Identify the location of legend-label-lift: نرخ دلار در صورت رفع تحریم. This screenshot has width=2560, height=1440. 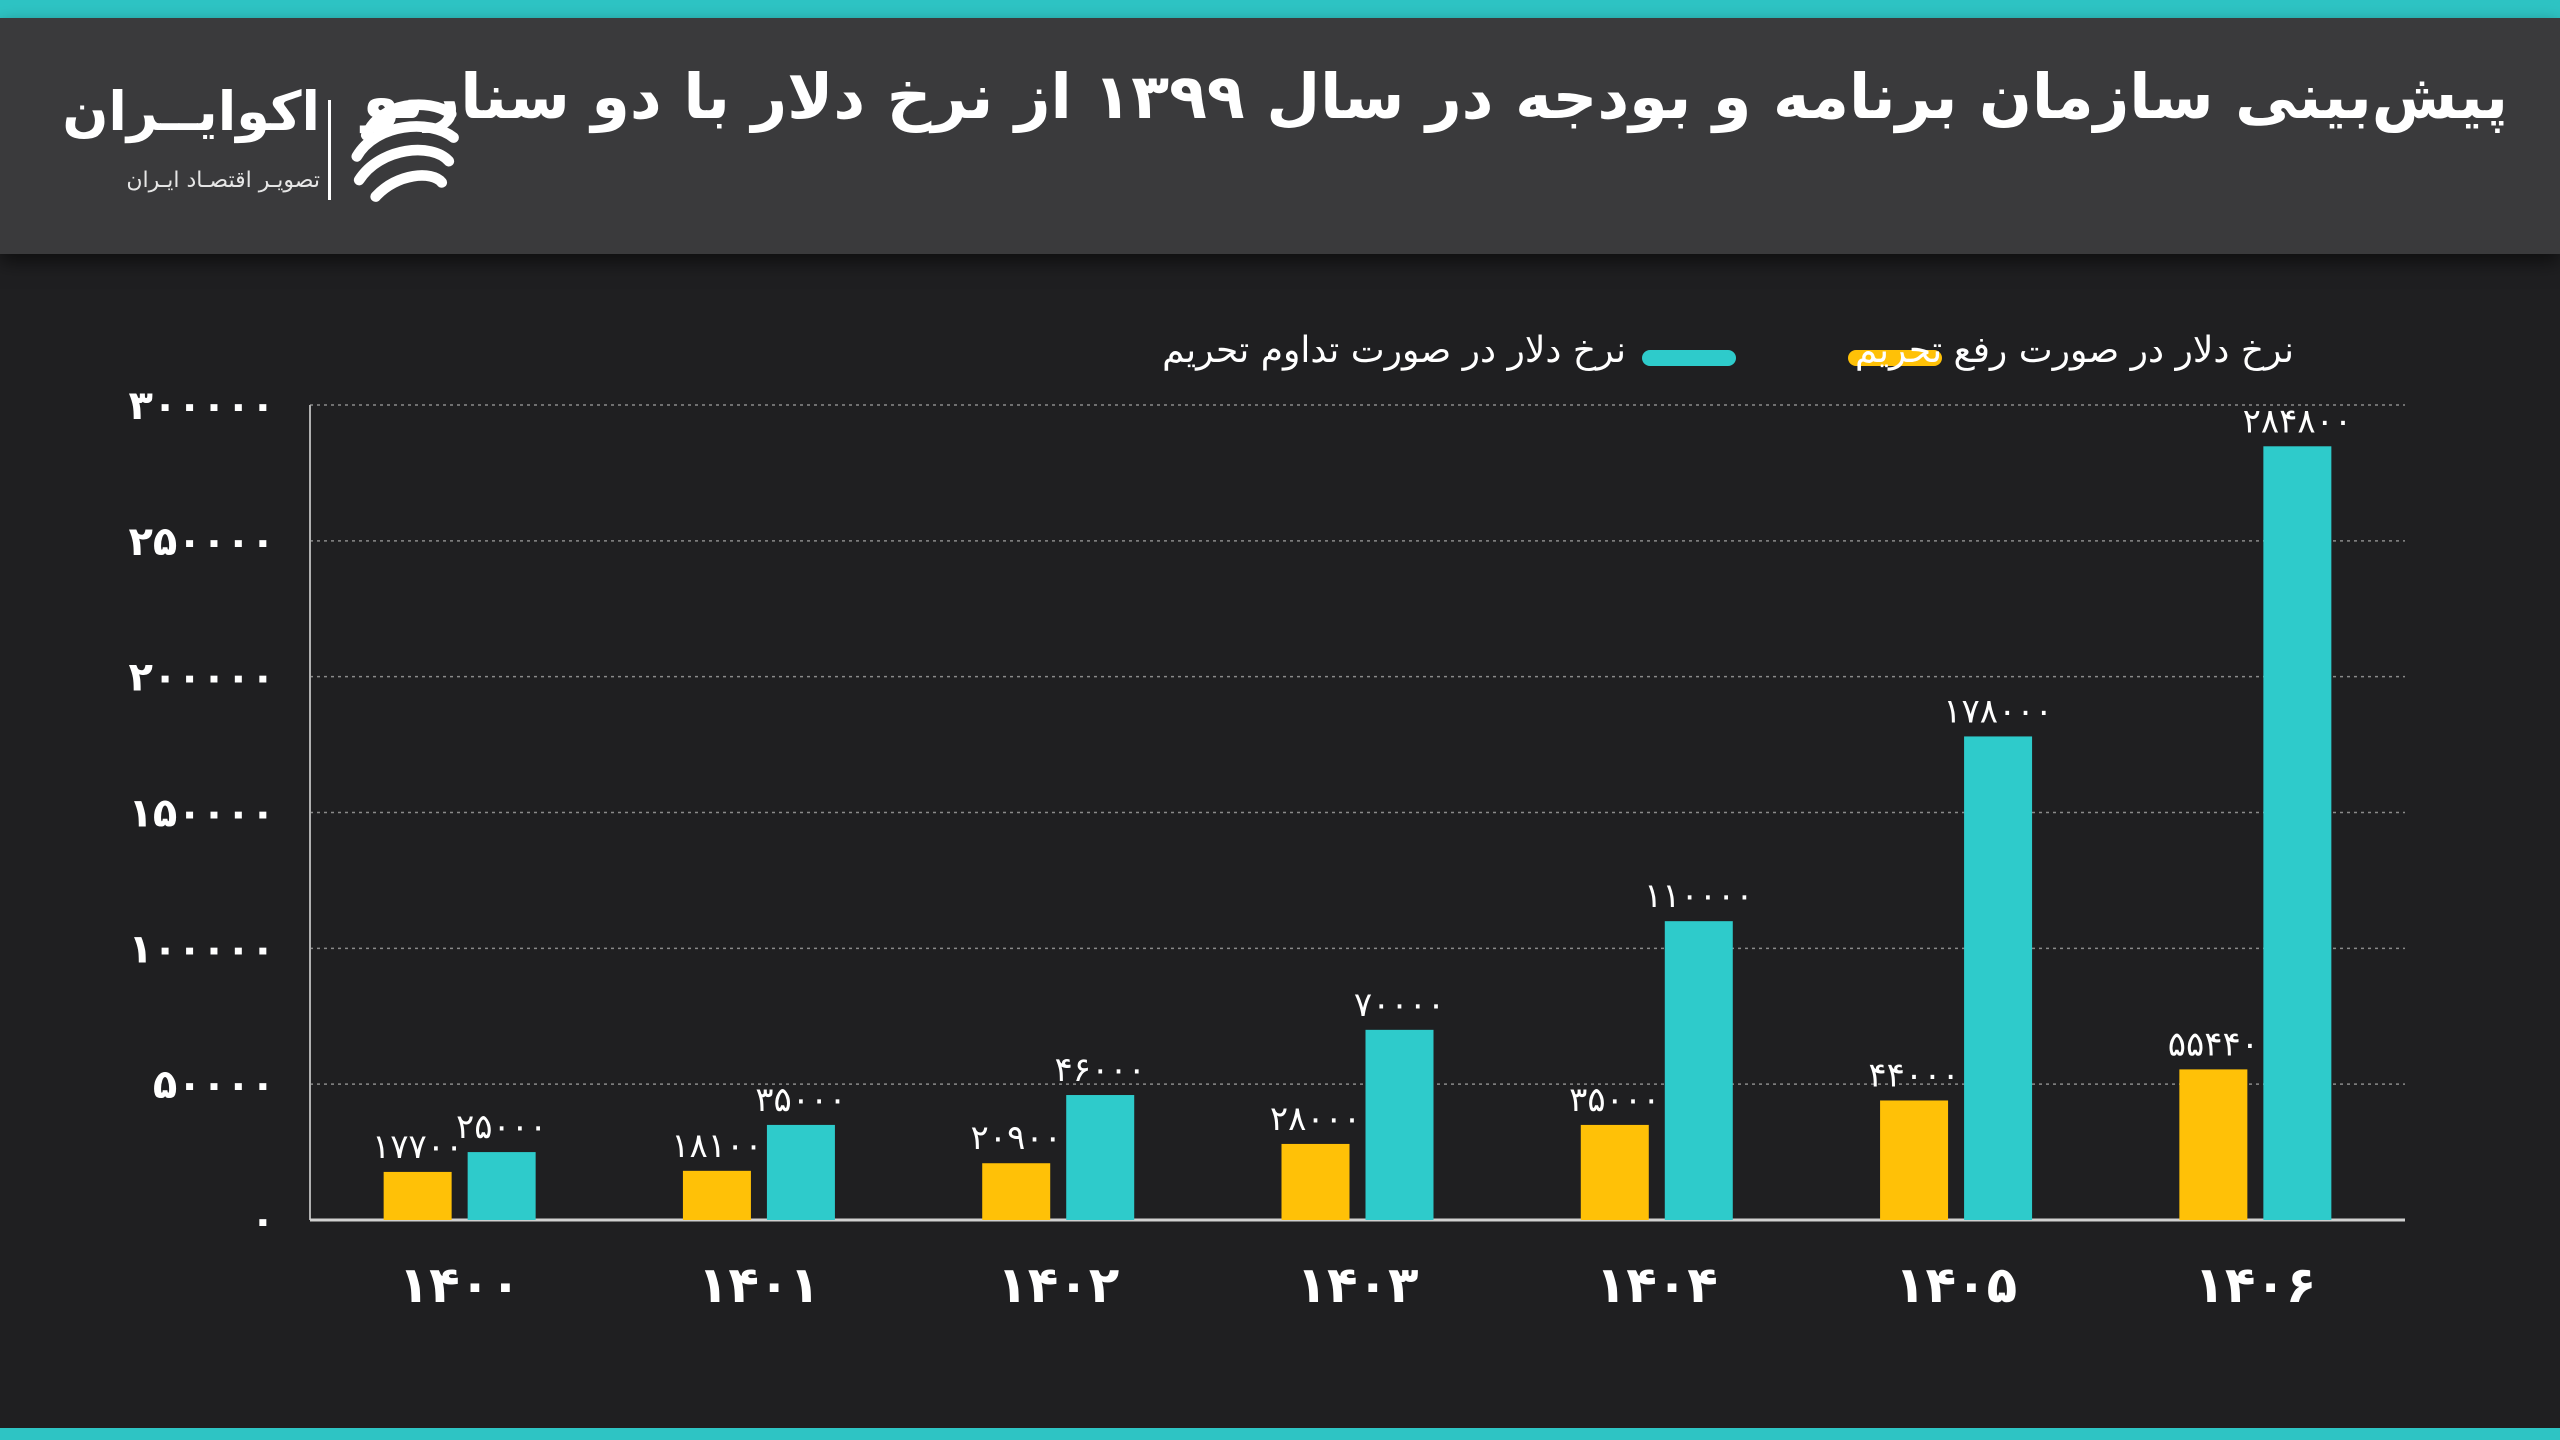
(2074, 350).